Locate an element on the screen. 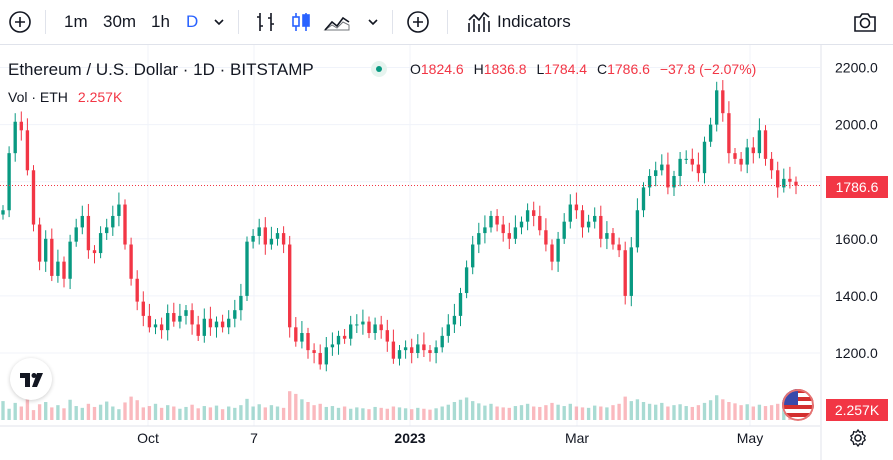 The height and width of the screenshot is (460, 893). close-key: C is located at coordinates (602, 69).